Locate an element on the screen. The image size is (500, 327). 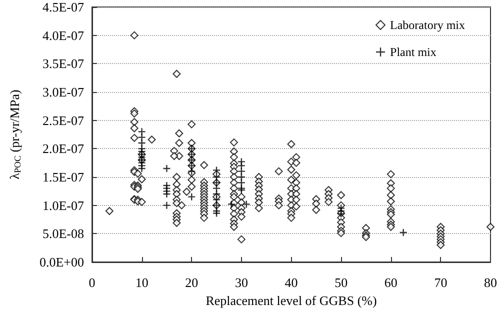
y-tick-label: 4.5E-07 is located at coordinates (63, 7).